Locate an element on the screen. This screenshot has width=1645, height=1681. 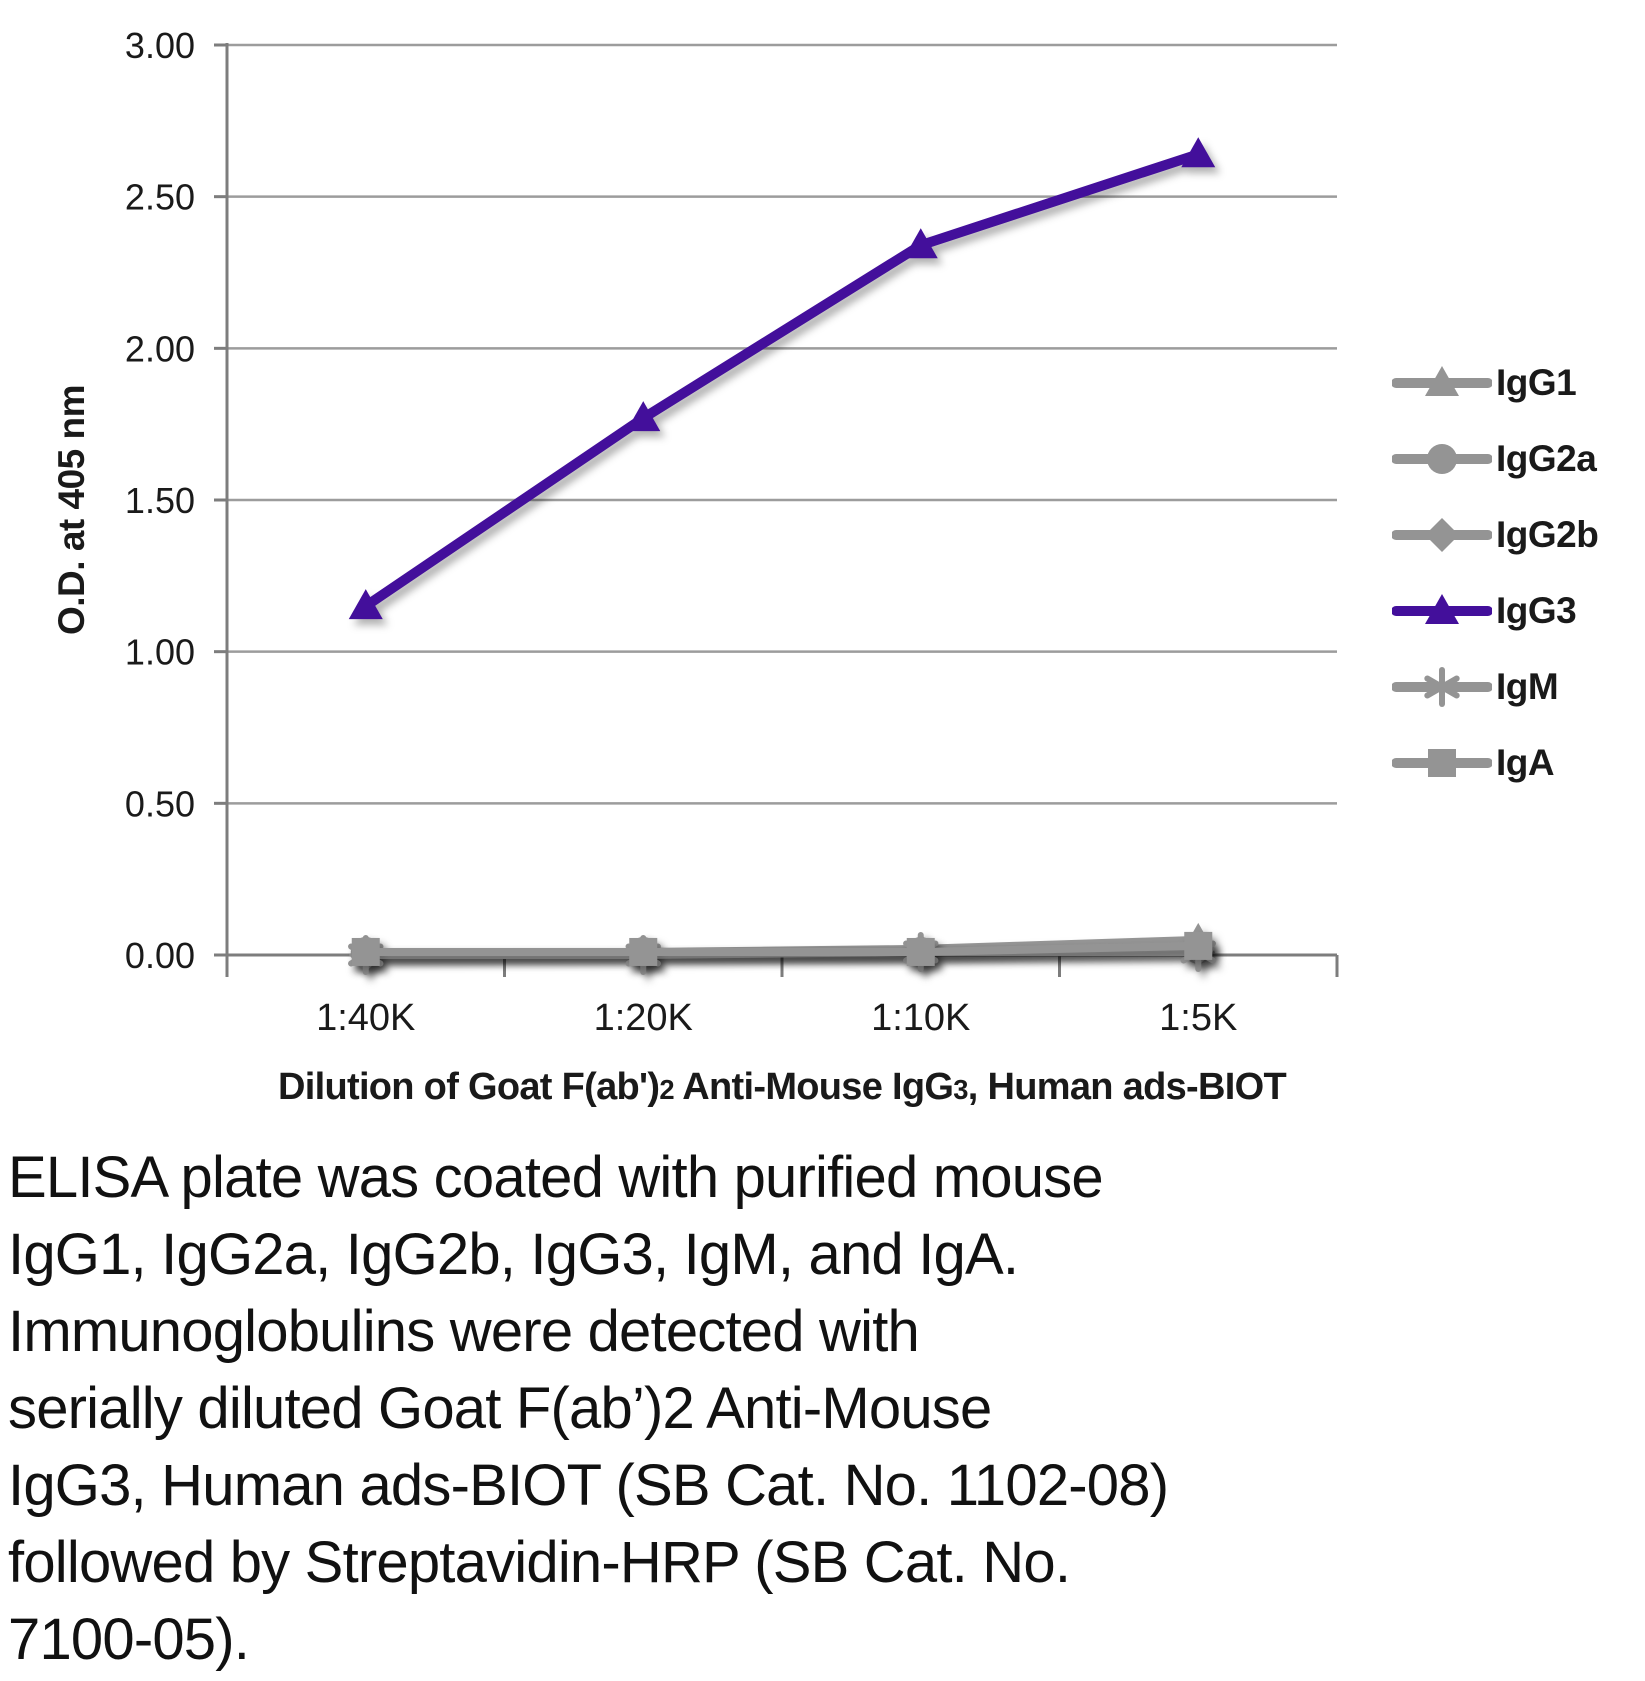
legend-marker-diamond-icon is located at coordinates (1442, 535).